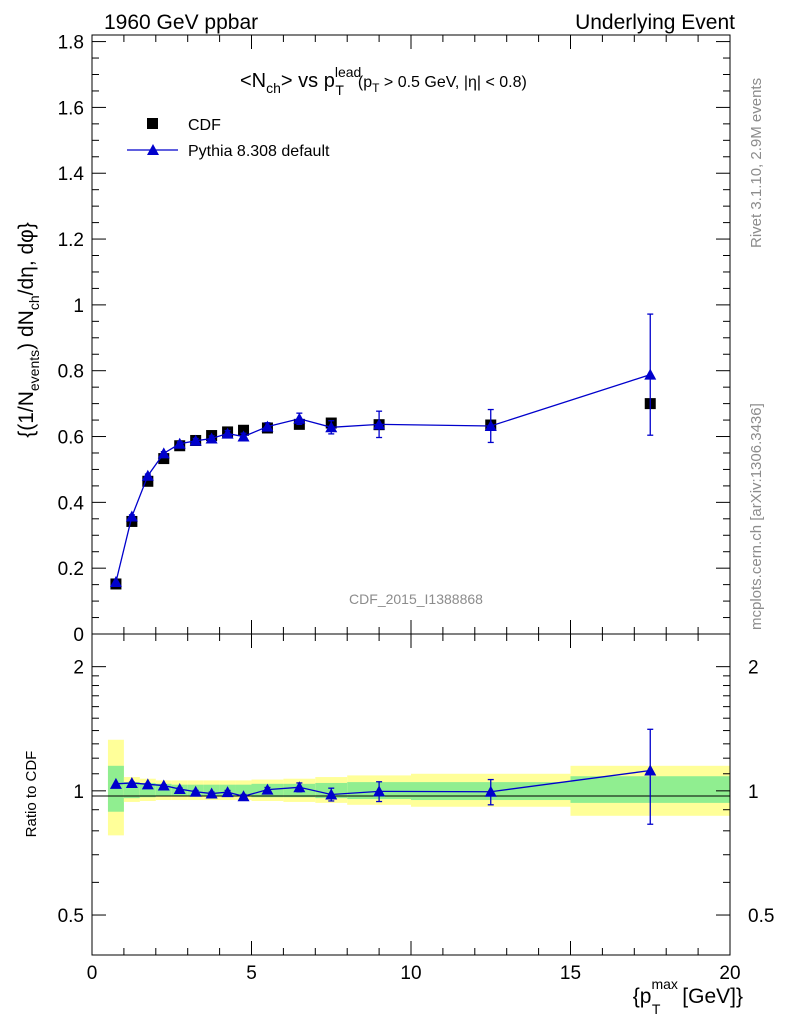  I want to click on ratio-data-marks, so click(383, 776).